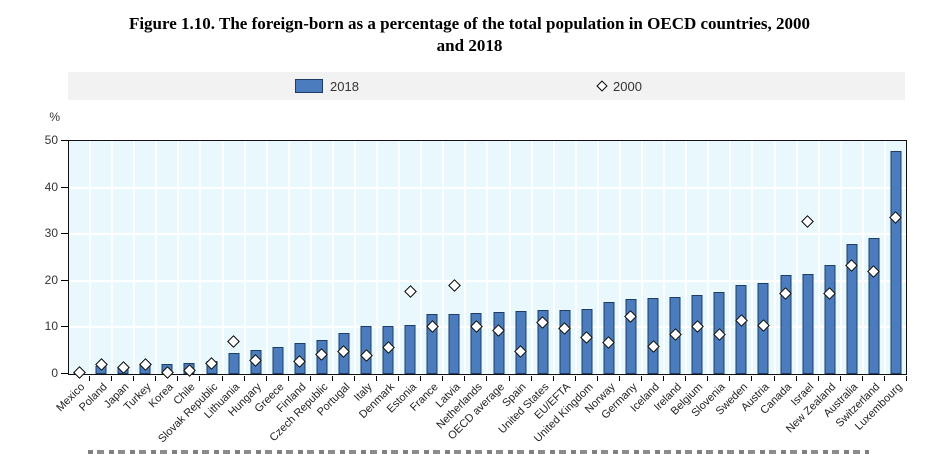 The image size is (939, 454). What do you see at coordinates (365, 272) in the screenshot?
I see `category-slot: Italy` at bounding box center [365, 272].